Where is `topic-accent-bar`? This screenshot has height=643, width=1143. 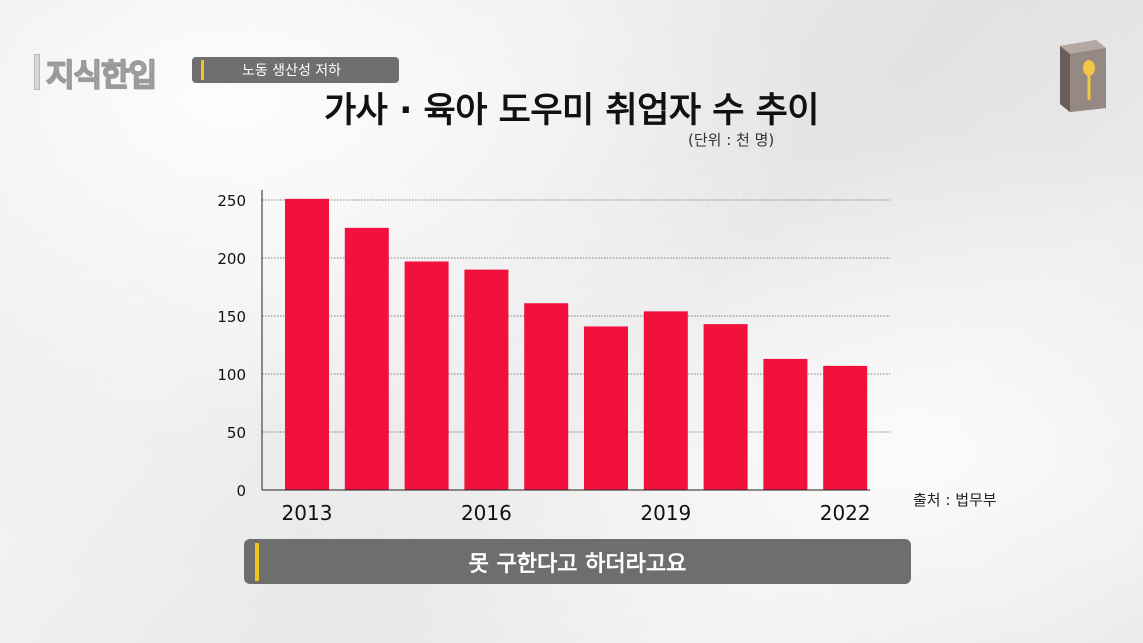 topic-accent-bar is located at coordinates (202, 70).